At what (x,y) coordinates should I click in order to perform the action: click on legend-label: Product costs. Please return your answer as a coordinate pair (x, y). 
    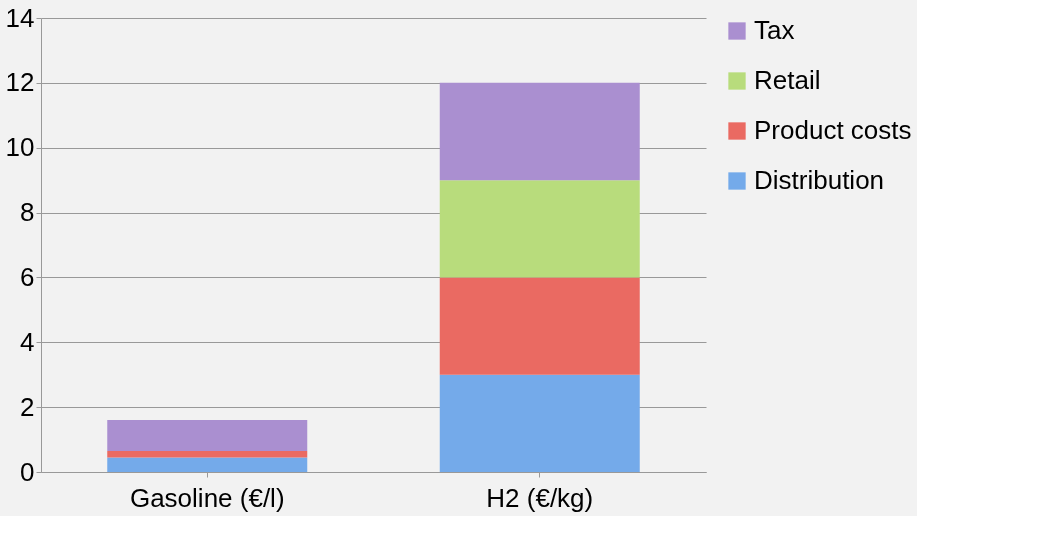
    Looking at the image, I should click on (833, 130).